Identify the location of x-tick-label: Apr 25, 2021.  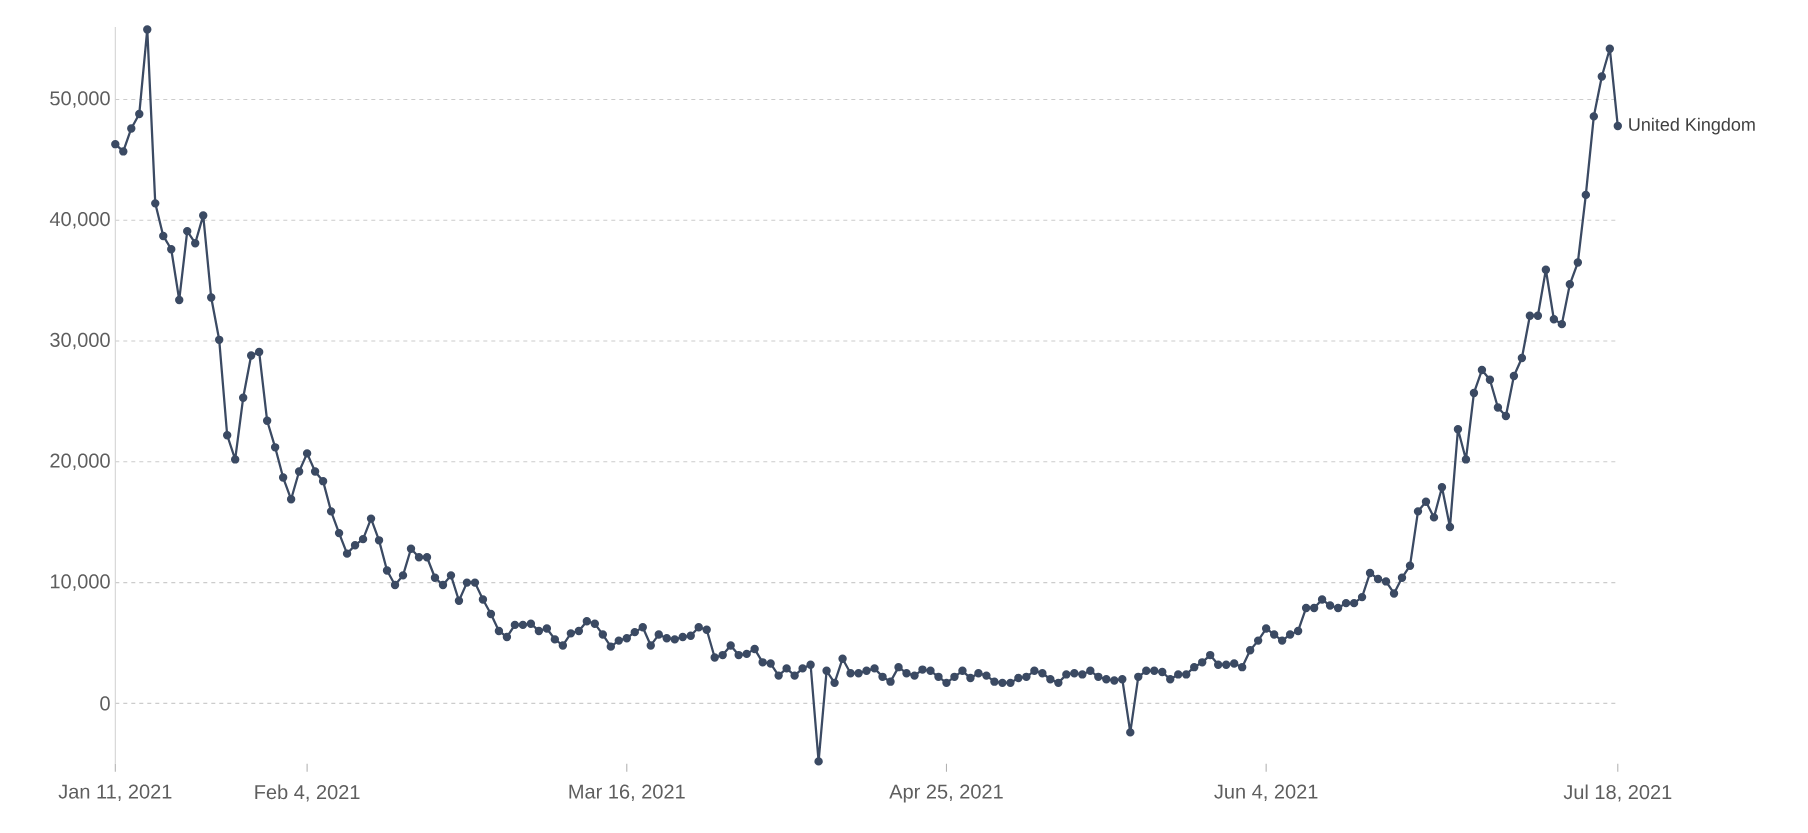
(946, 793).